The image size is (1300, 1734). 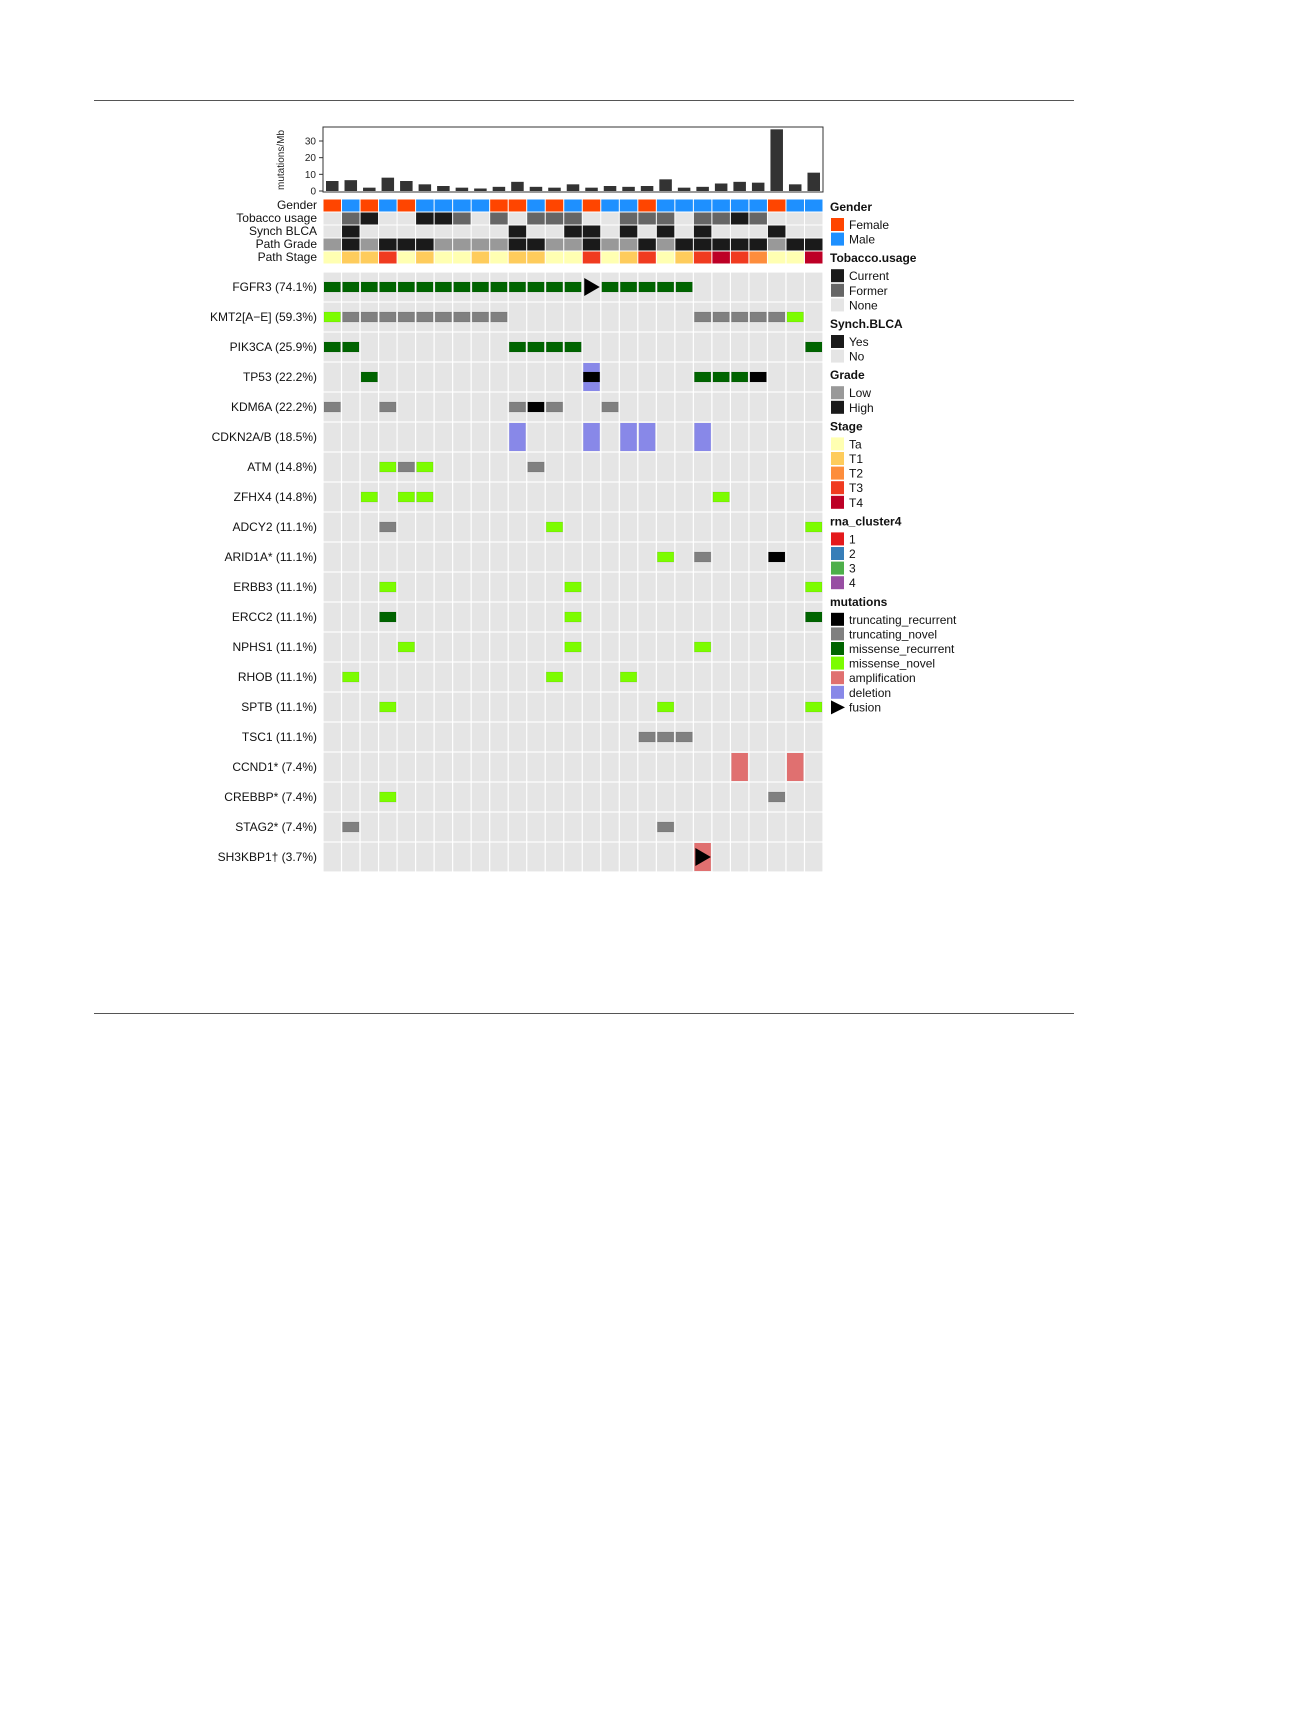 What do you see at coordinates (276, 827) in the screenshot?
I see `gene-label: STAG2* (7.4%)` at bounding box center [276, 827].